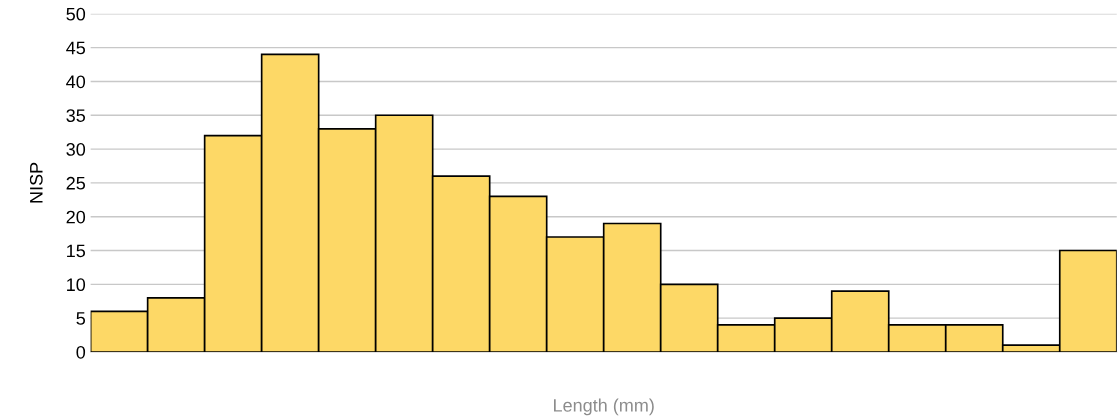 This screenshot has width=1119, height=419. I want to click on y-tick-label: 15, so click(76, 251).